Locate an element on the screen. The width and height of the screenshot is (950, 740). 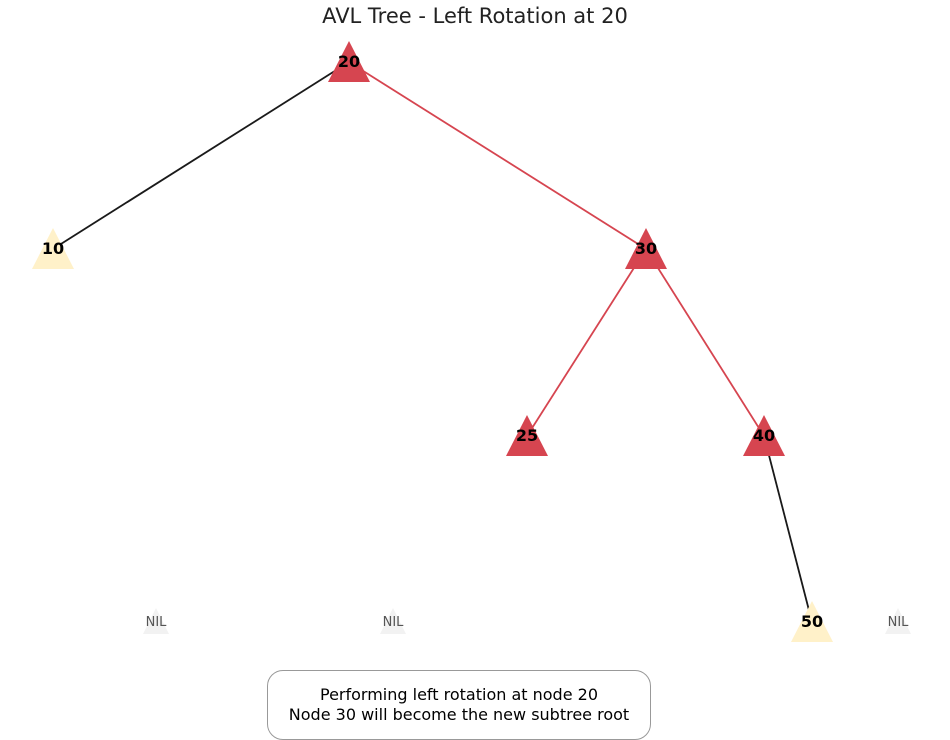
tree-node-10: 10 is located at coordinates (53, 248).